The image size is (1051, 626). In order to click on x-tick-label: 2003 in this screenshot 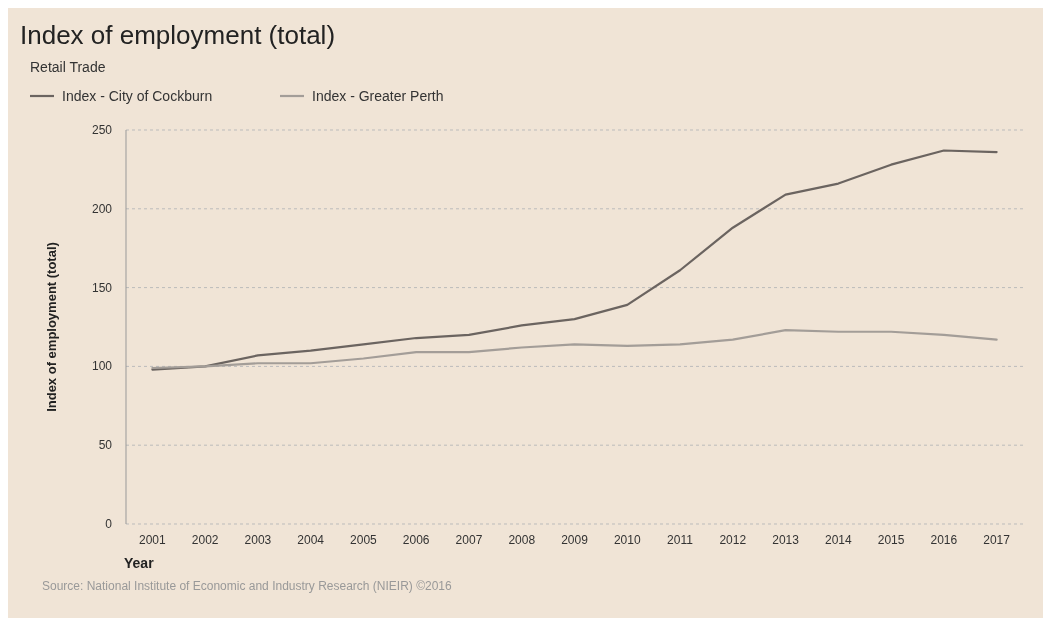, I will do `click(258, 540)`.